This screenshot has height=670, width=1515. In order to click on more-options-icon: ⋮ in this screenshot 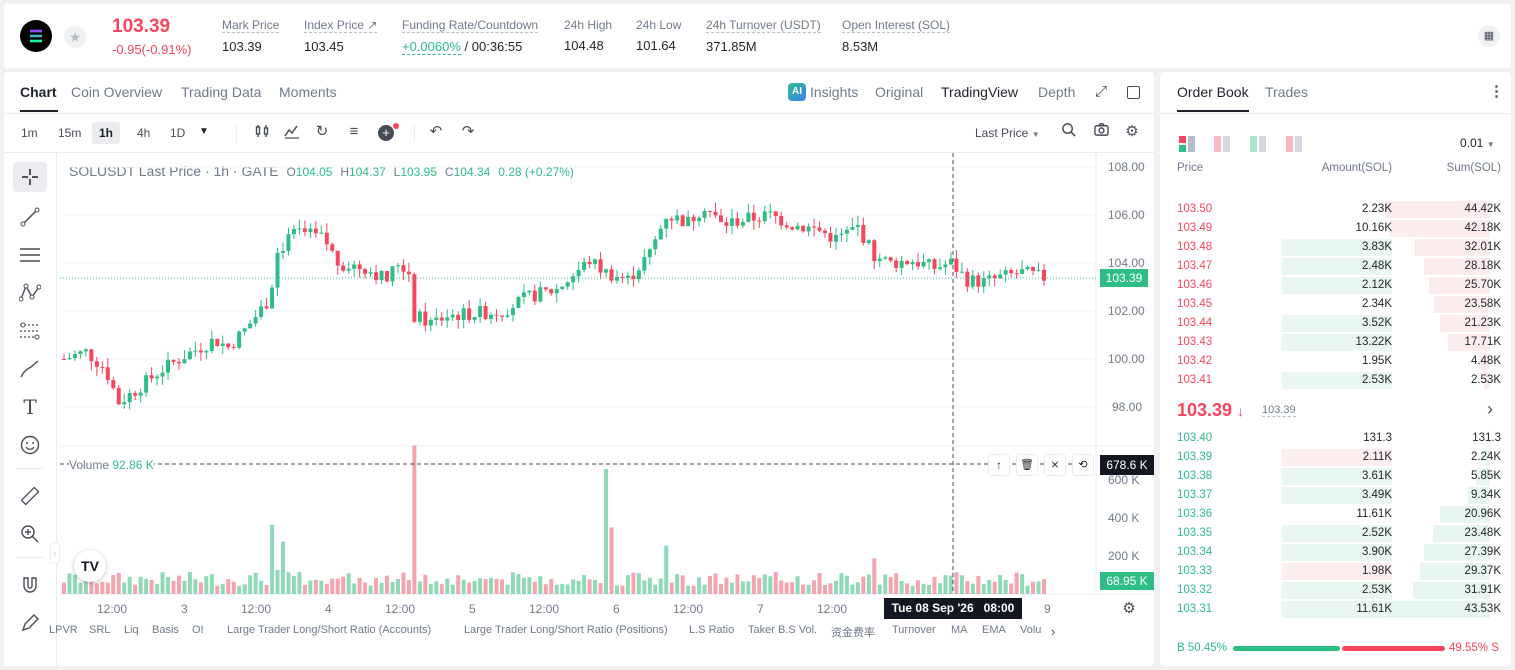, I will do `click(1496, 91)`.